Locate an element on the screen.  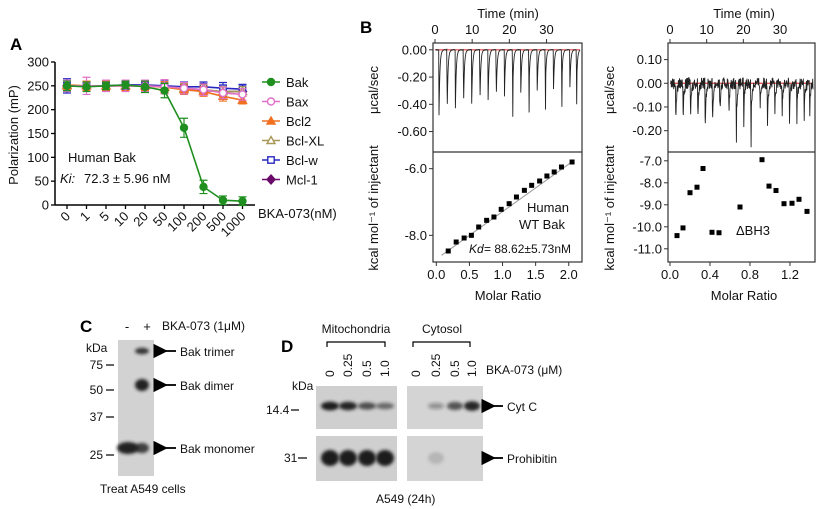
b-top-xtick-label: 10 is located at coordinates (706, 29).